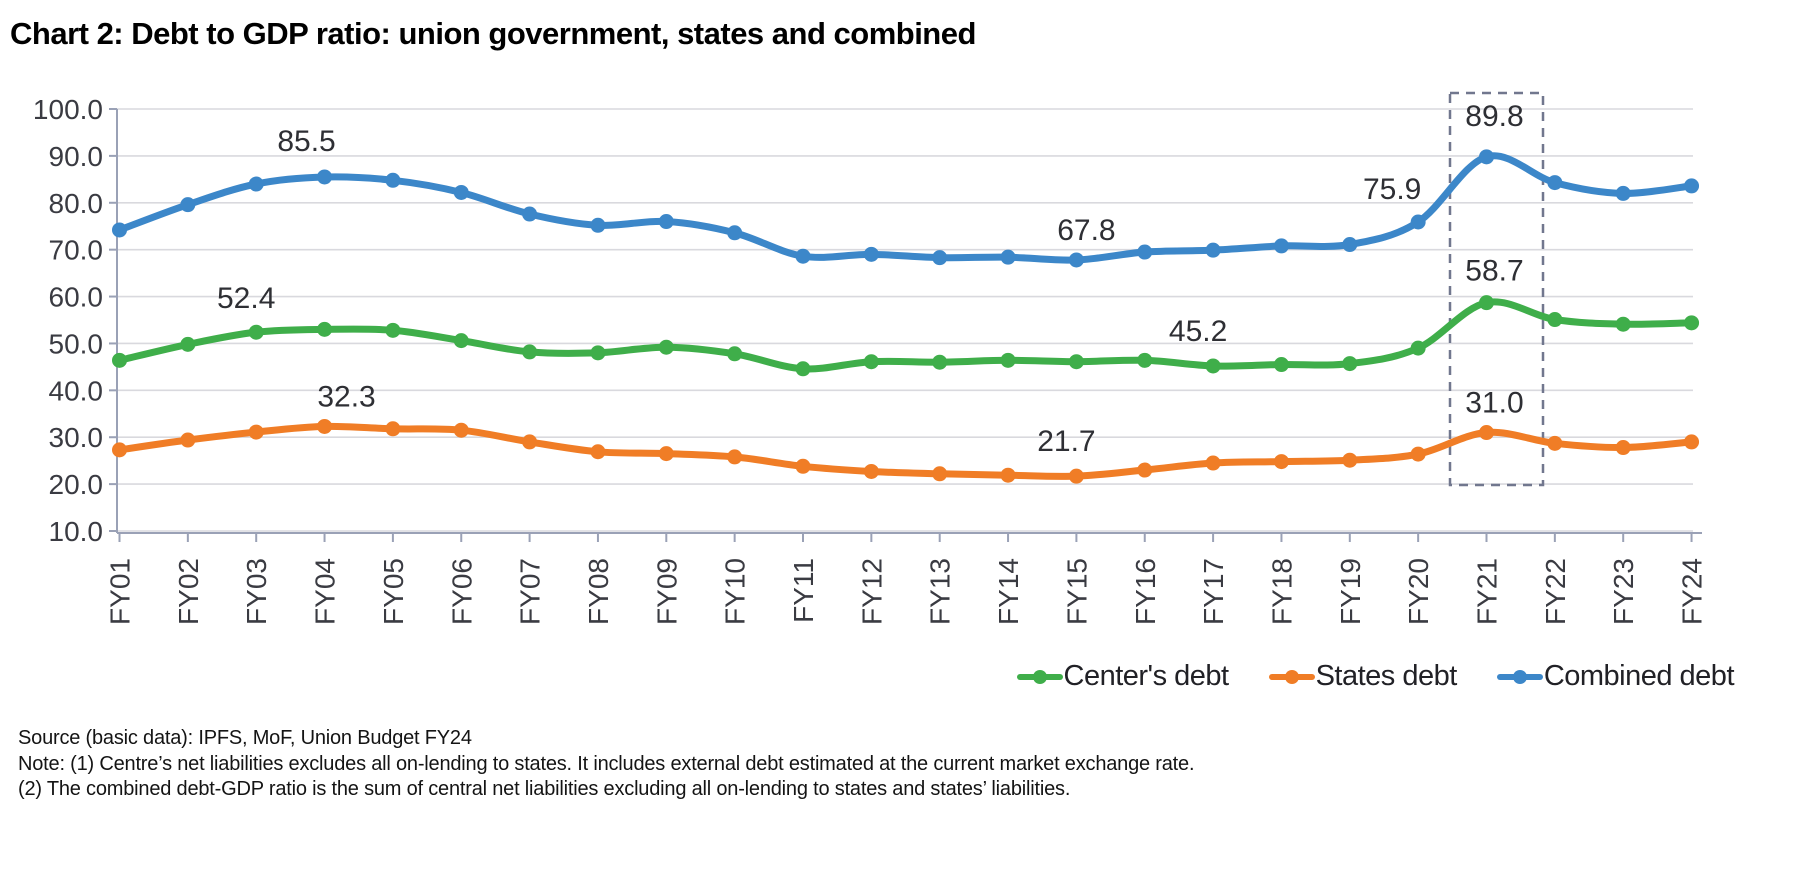 The width and height of the screenshot is (1800, 869). Describe the element at coordinates (1008, 591) in the screenshot. I see `x-axis-label: FY14` at that location.